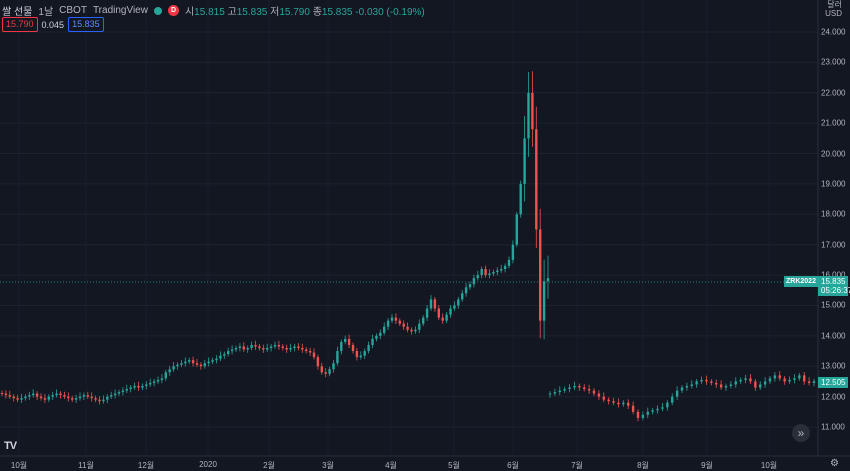  Describe the element at coordinates (833, 9) in the screenshot. I see `currency-selector: 달러 USD` at that location.